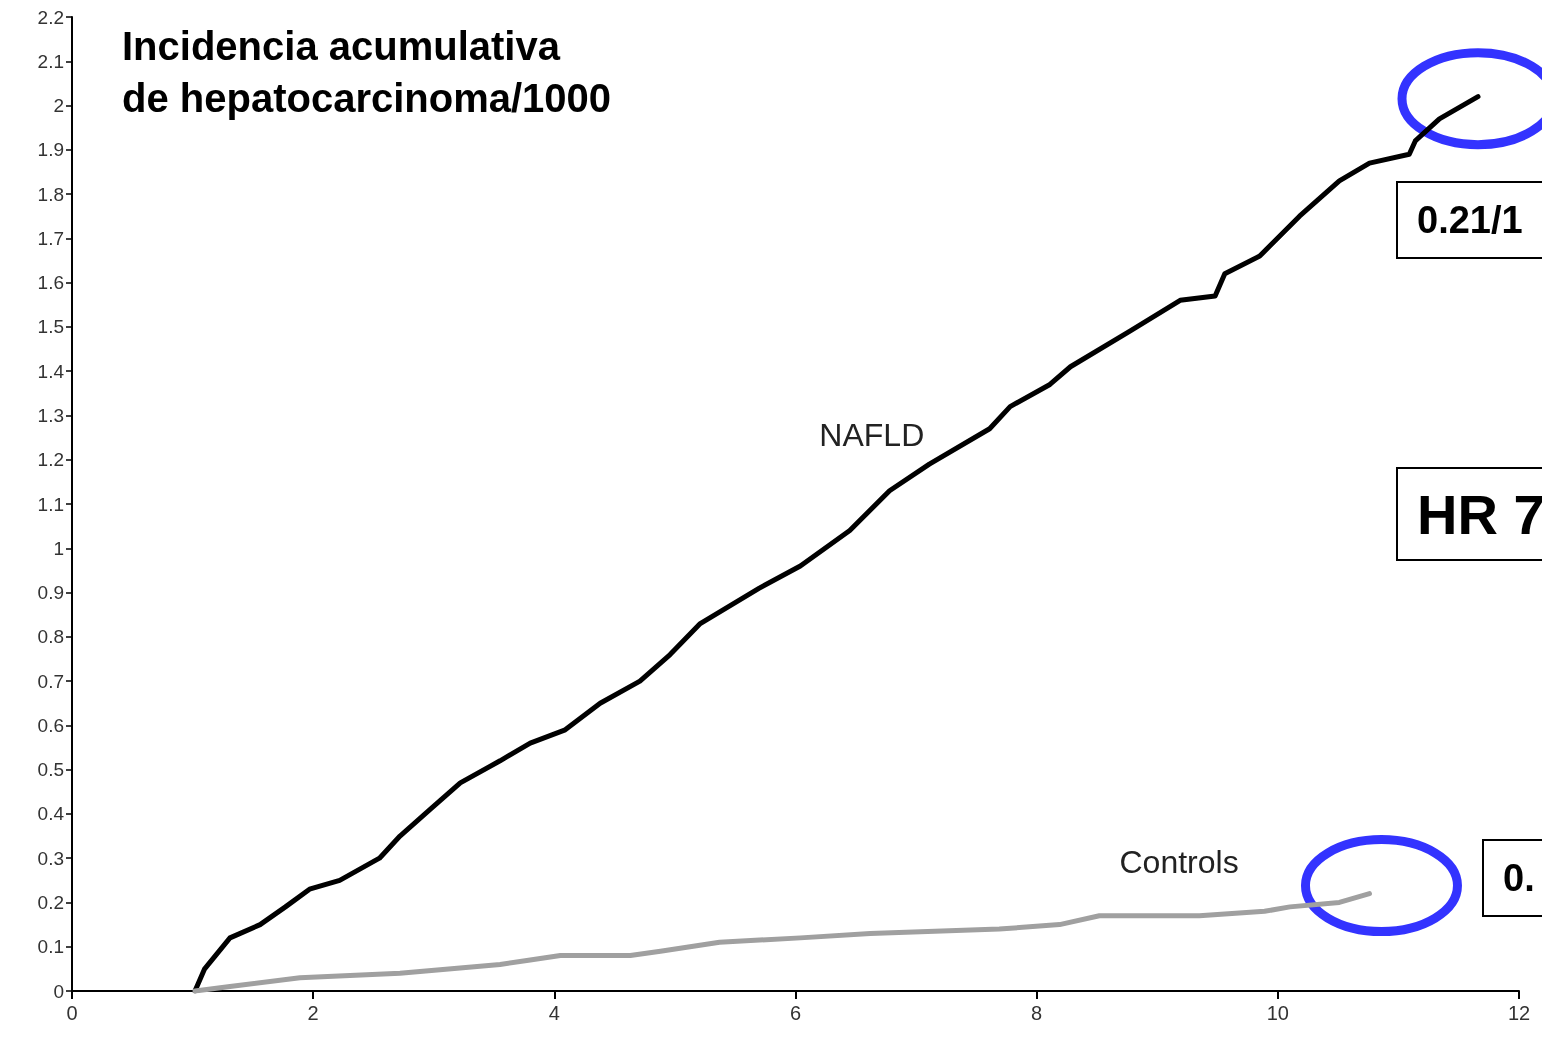 The width and height of the screenshot is (1542, 1038). I want to click on y-tick-label: 1.1, so click(50, 504).